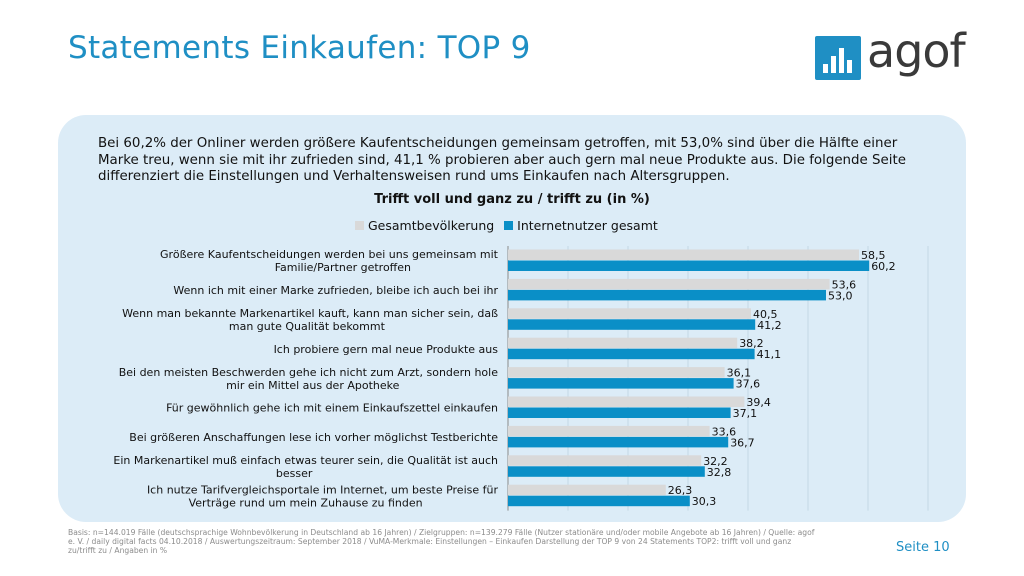 This screenshot has width=1024, height=576. Describe the element at coordinates (873, 255) in the screenshot. I see `data-label: 58,5` at that location.